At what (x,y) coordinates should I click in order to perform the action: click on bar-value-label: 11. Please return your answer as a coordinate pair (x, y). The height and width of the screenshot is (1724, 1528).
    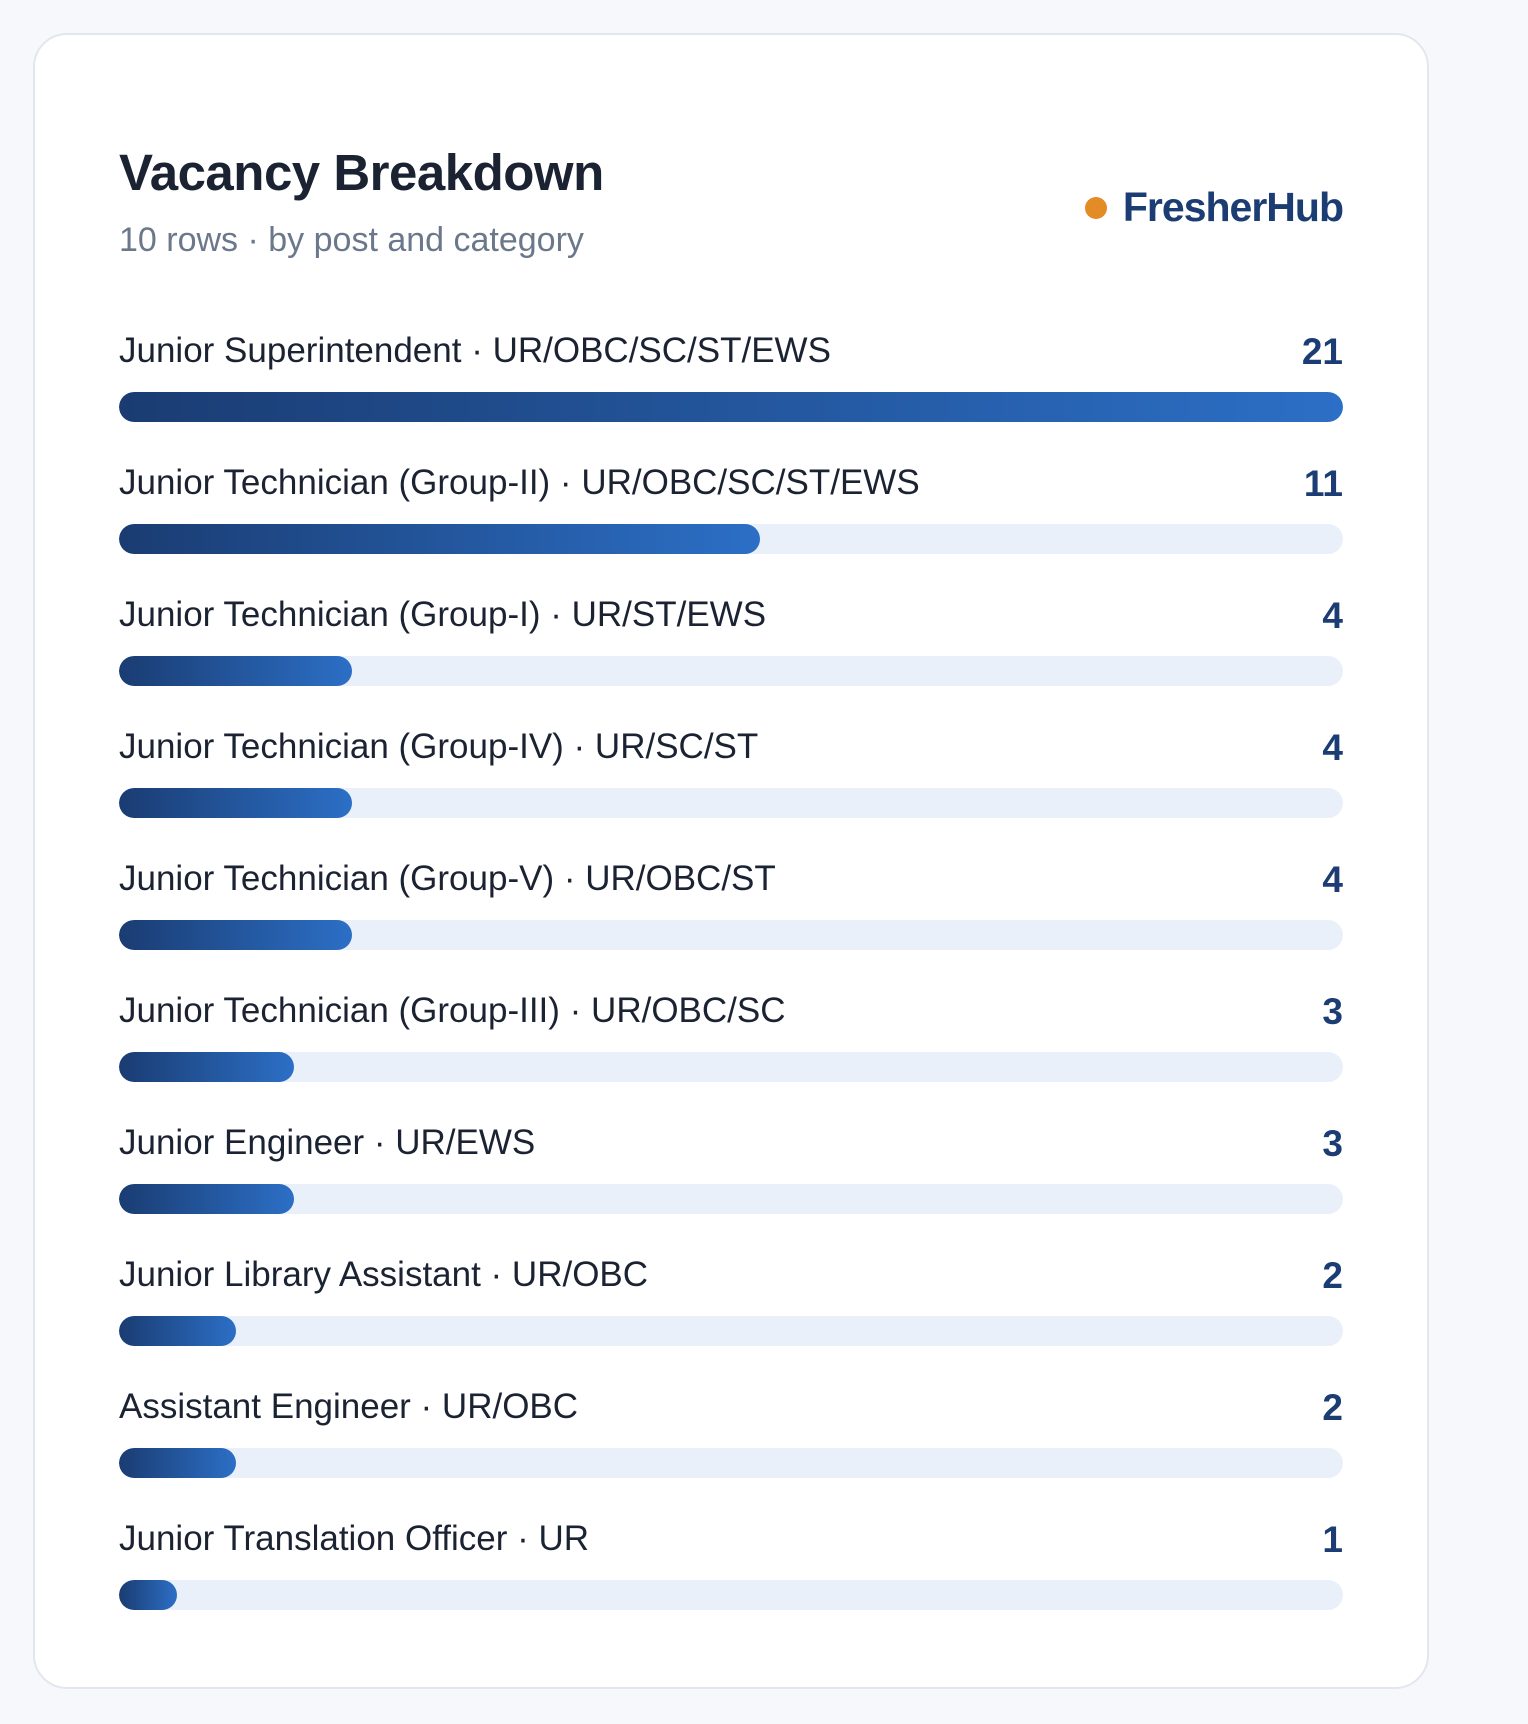
    Looking at the image, I should click on (1323, 483).